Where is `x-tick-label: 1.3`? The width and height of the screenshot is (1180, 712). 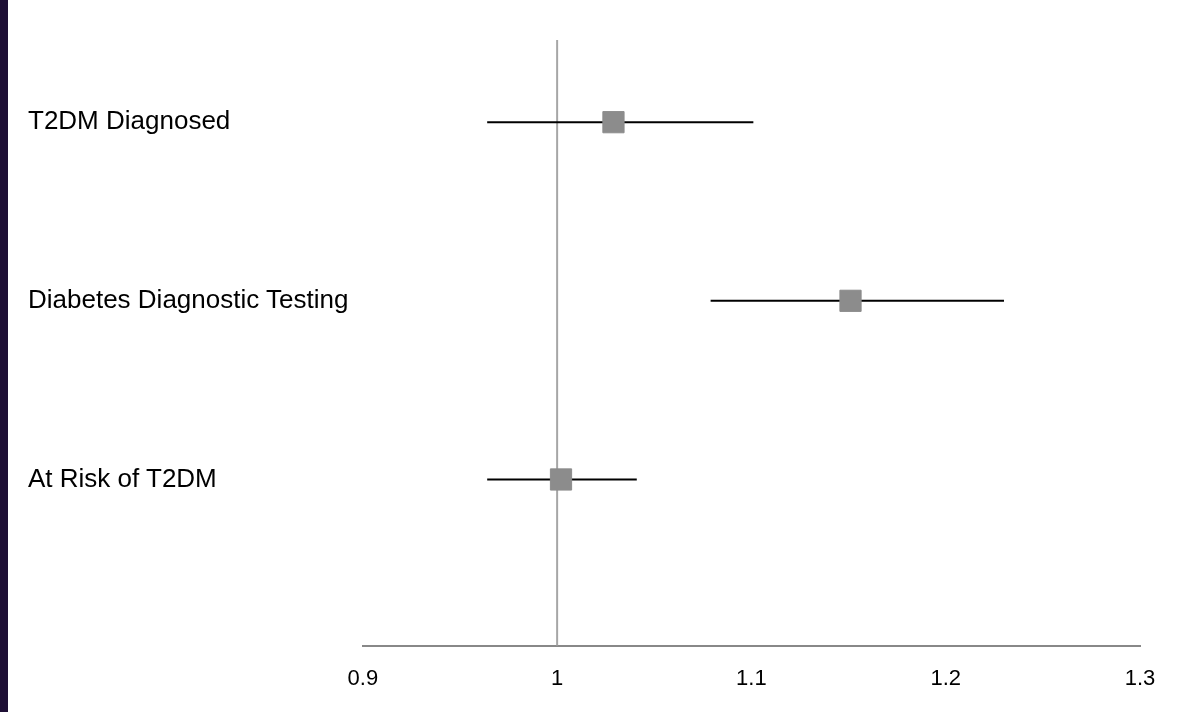
x-tick-label: 1.3 is located at coordinates (1140, 677).